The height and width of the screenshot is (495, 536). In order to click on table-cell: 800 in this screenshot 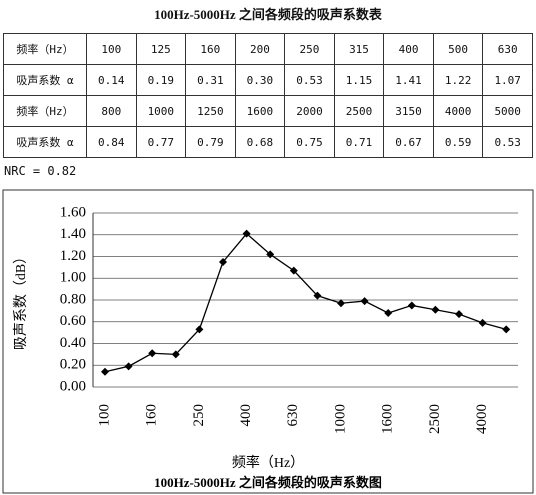, I will do `click(111, 111)`.